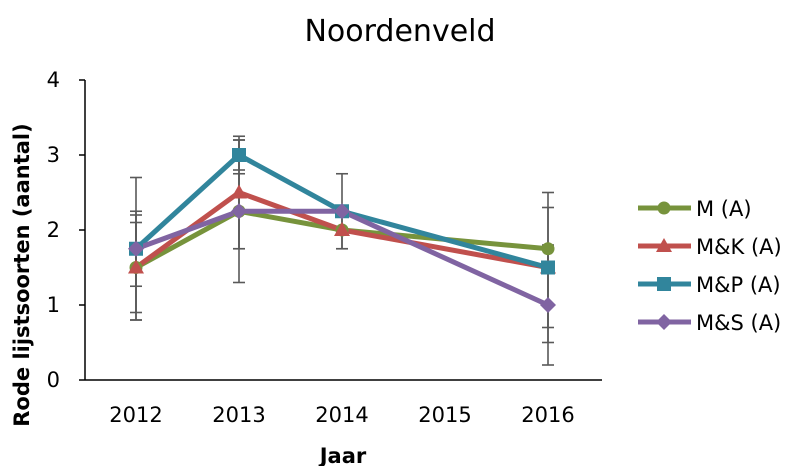  Describe the element at coordinates (66, 230) in the screenshot. I see `y-tick-labels: 0 1 2 3 4` at that location.